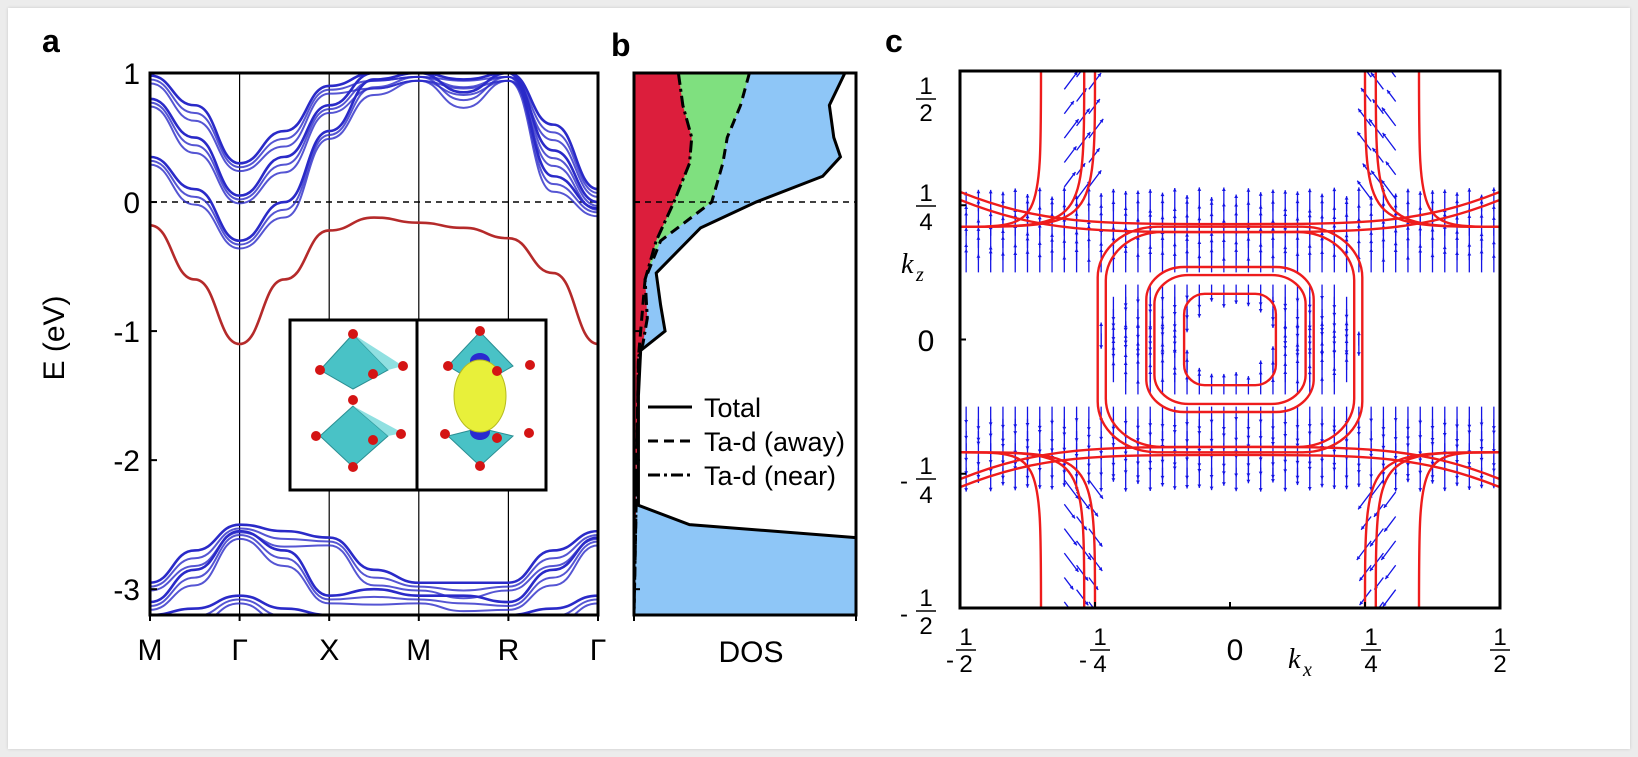  Describe the element at coordinates (912, 267) in the screenshot. I see `panel-c-ylabel: k z` at that location.